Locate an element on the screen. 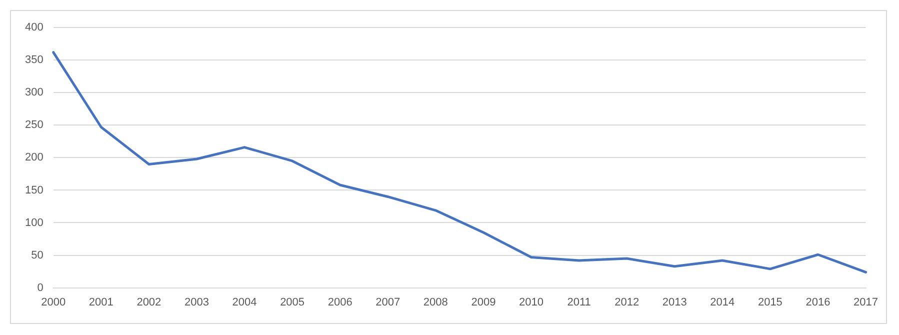 The height and width of the screenshot is (335, 899). x-tick-label: 2010 is located at coordinates (531, 302).